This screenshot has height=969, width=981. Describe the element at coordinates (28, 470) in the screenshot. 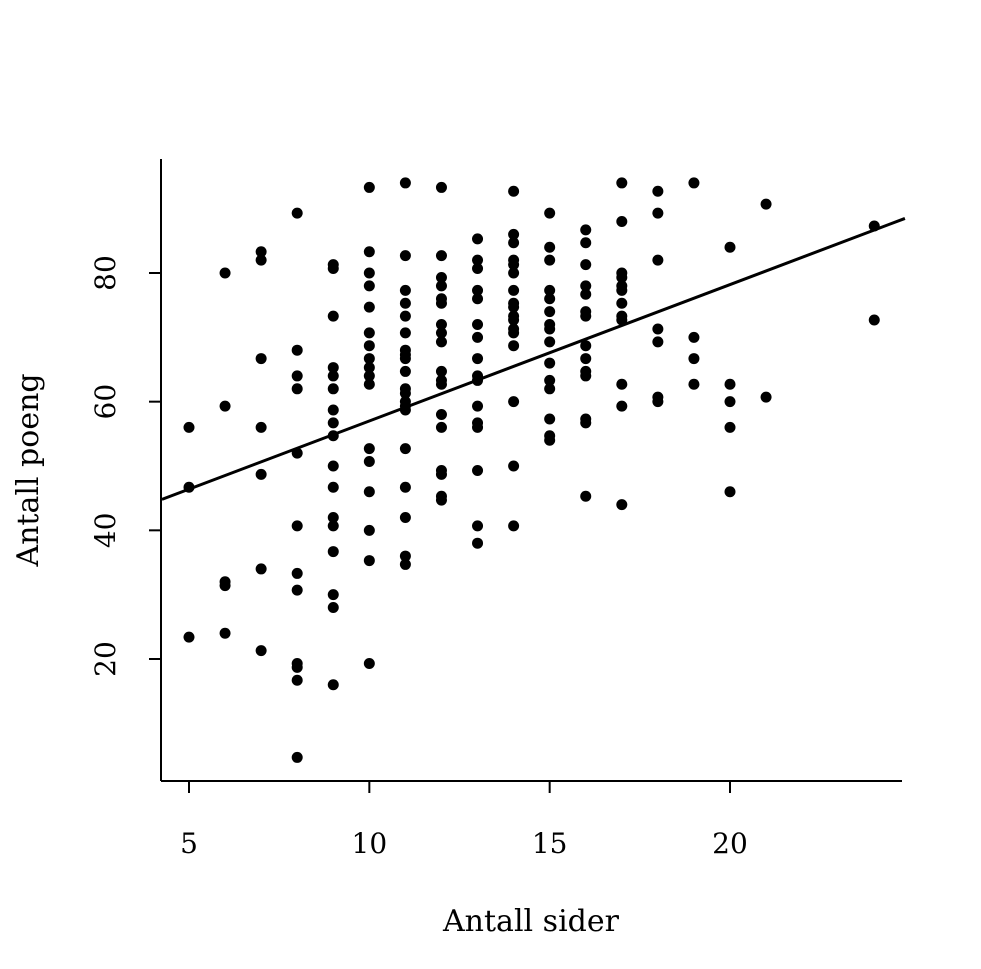

I see `y-axis-title: Antall poeng` at that location.